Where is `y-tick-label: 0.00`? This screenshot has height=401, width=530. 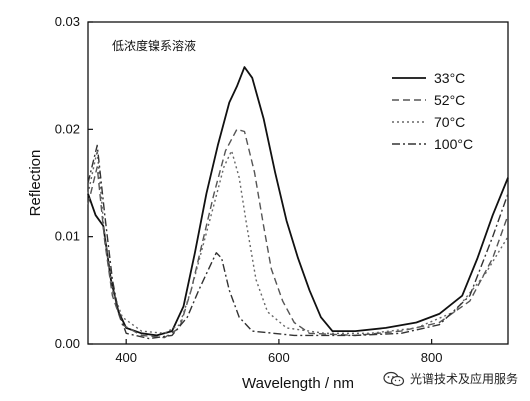
y-tick-label: 0.00 is located at coordinates (67, 343).